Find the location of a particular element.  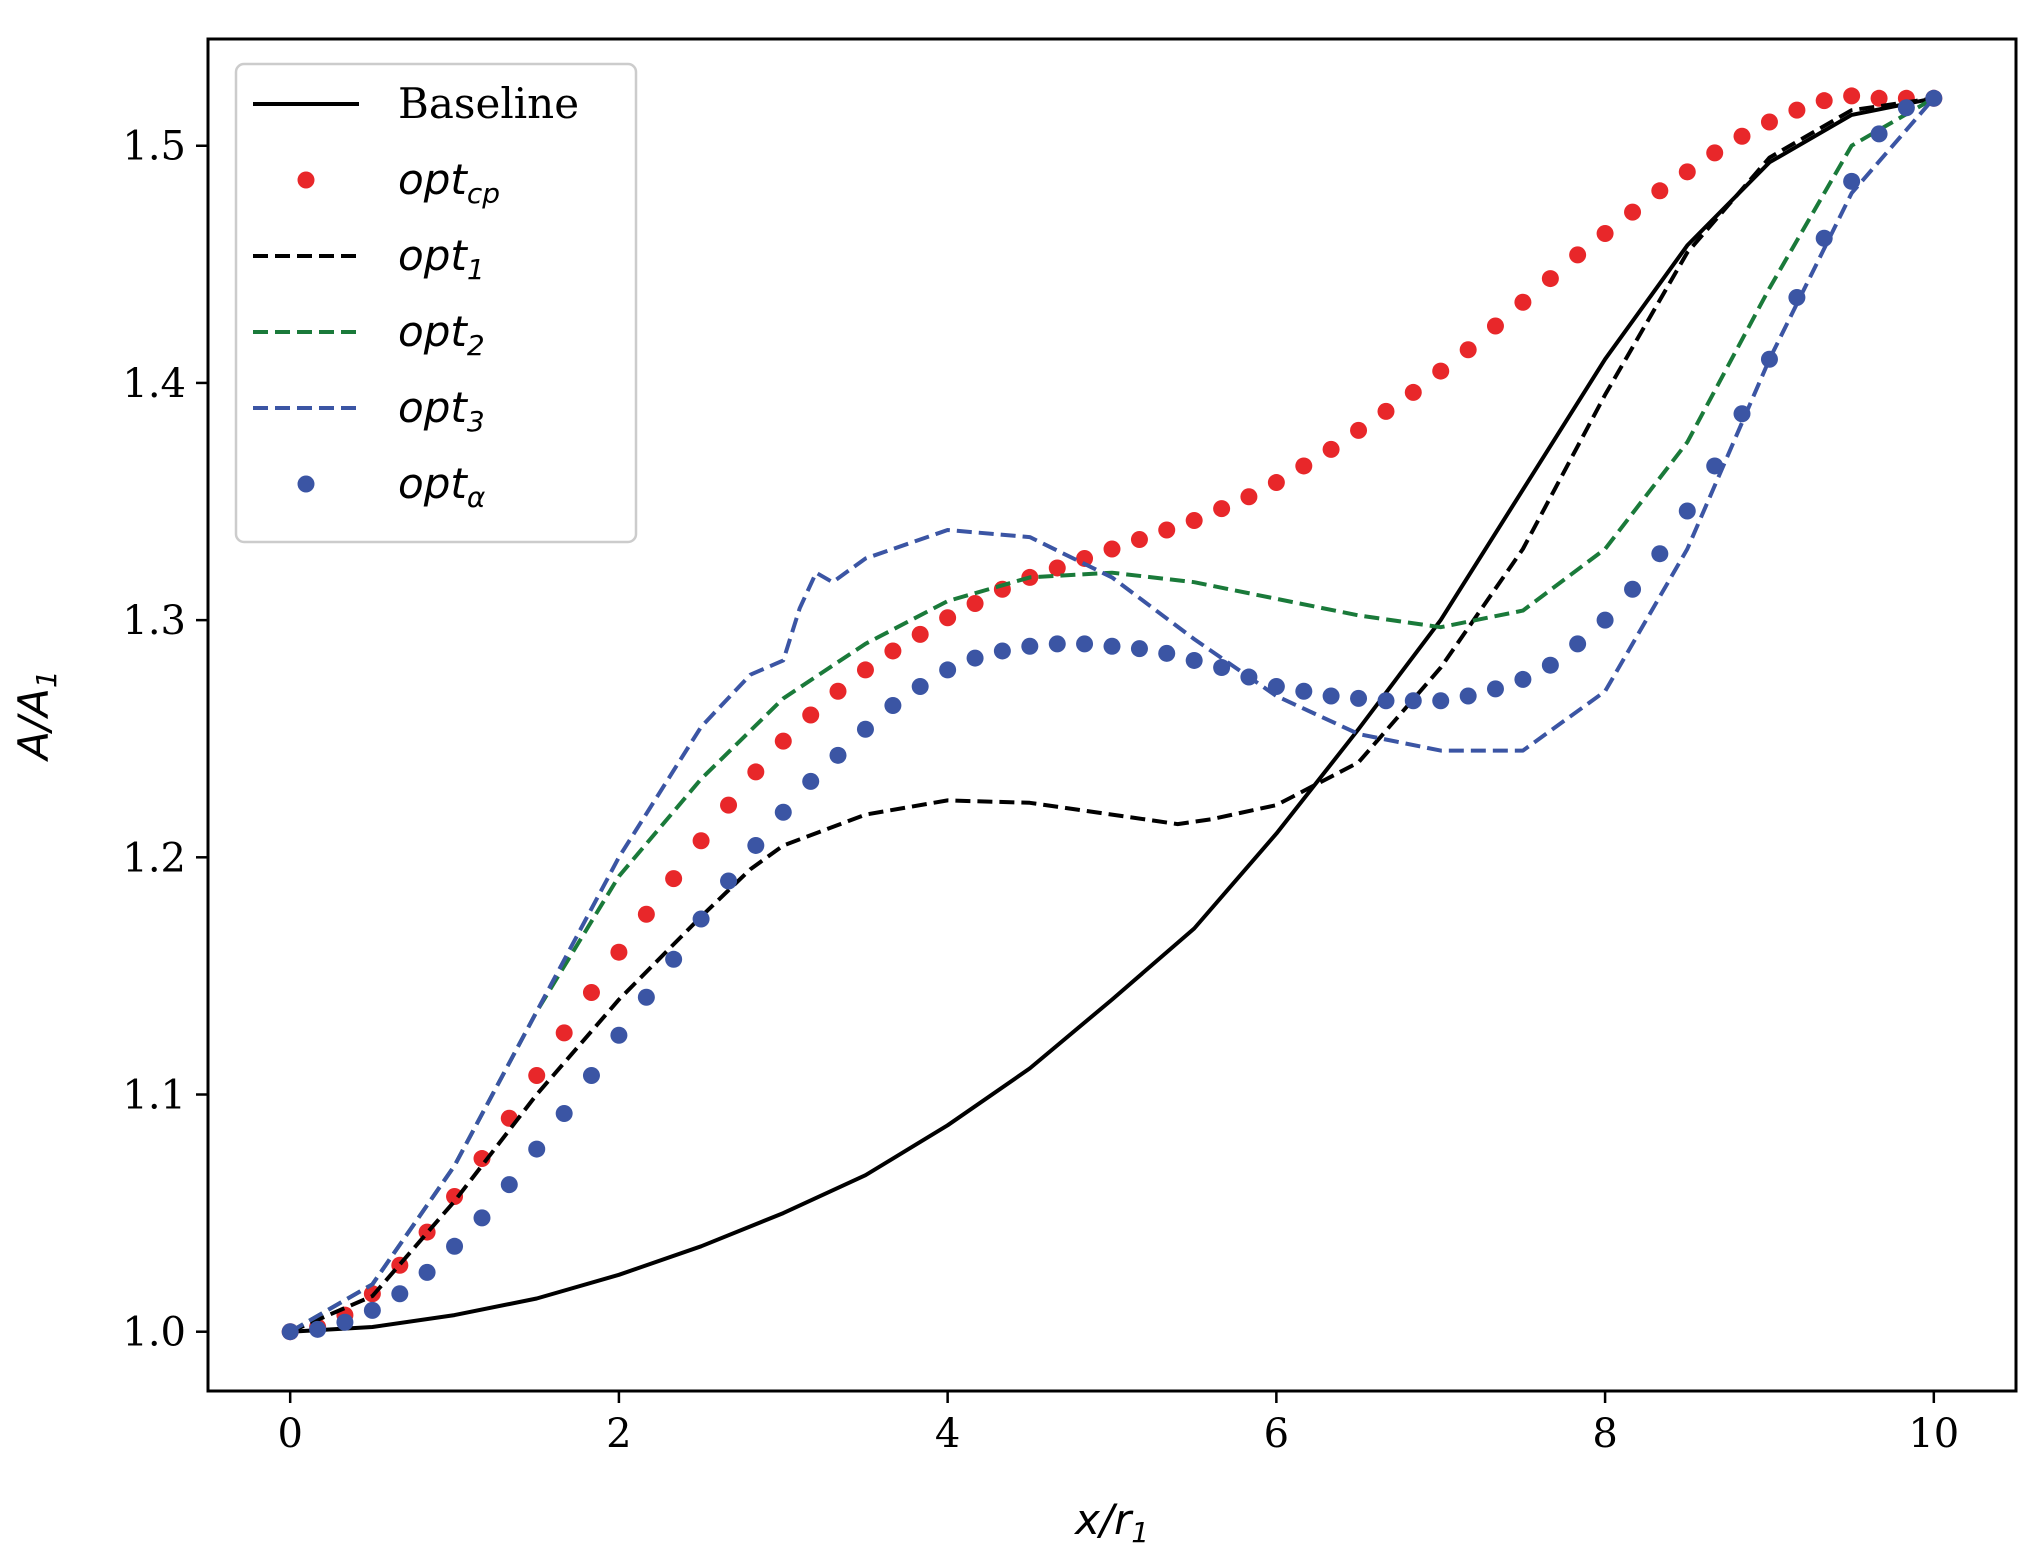

x-tick-label-2: 4 is located at coordinates (947, 1434).